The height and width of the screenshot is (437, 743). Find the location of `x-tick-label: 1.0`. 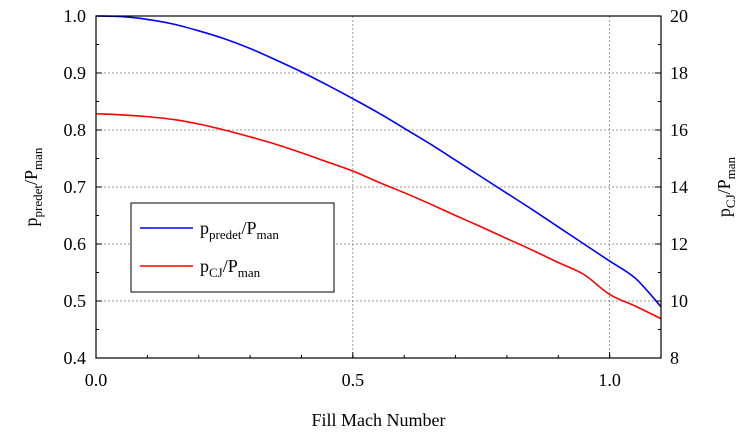

x-tick-label: 1.0 is located at coordinates (609, 380).